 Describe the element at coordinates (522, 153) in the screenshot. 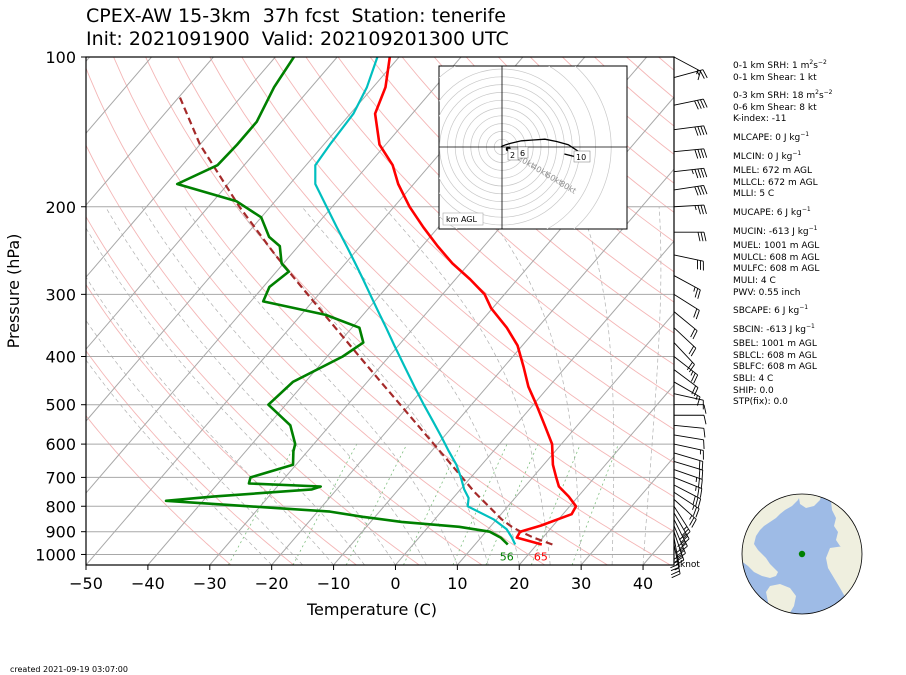

I see `hodograph-height-label: 6` at that location.